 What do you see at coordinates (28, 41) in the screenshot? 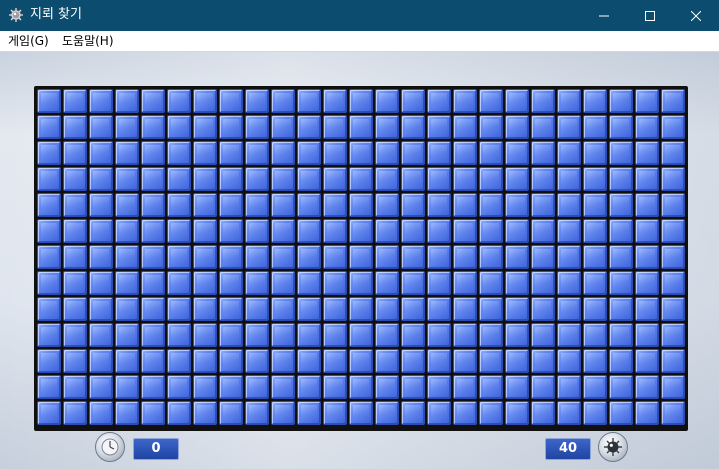
I see `menu-game: 게임(G)` at bounding box center [28, 41].